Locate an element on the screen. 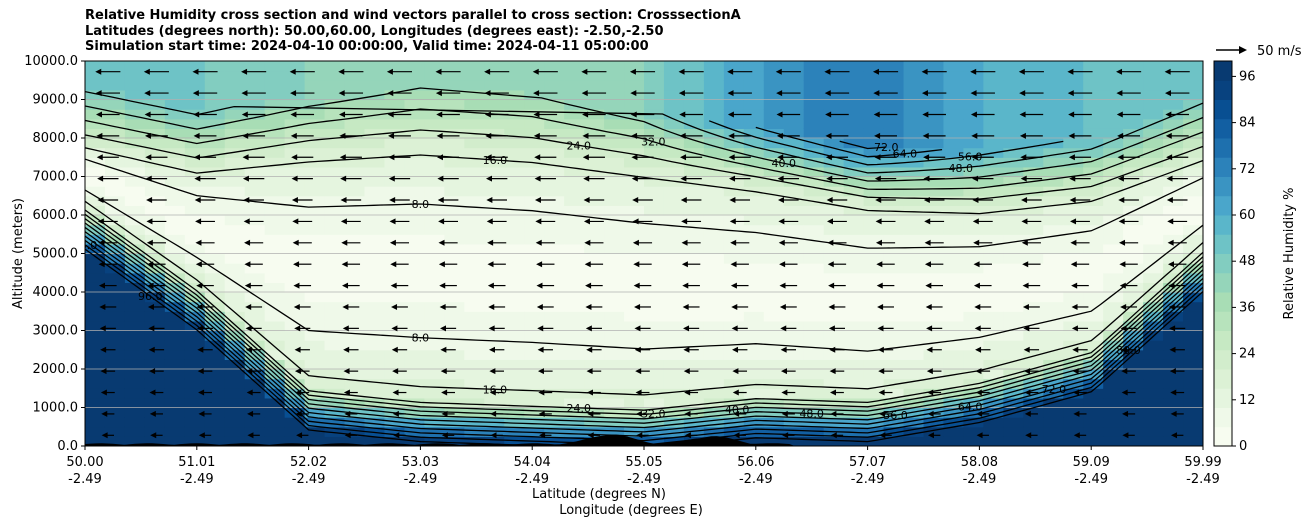 Image resolution: width=1304 pixels, height=526 pixels. contour-label: 64.0 is located at coordinates (970, 407).